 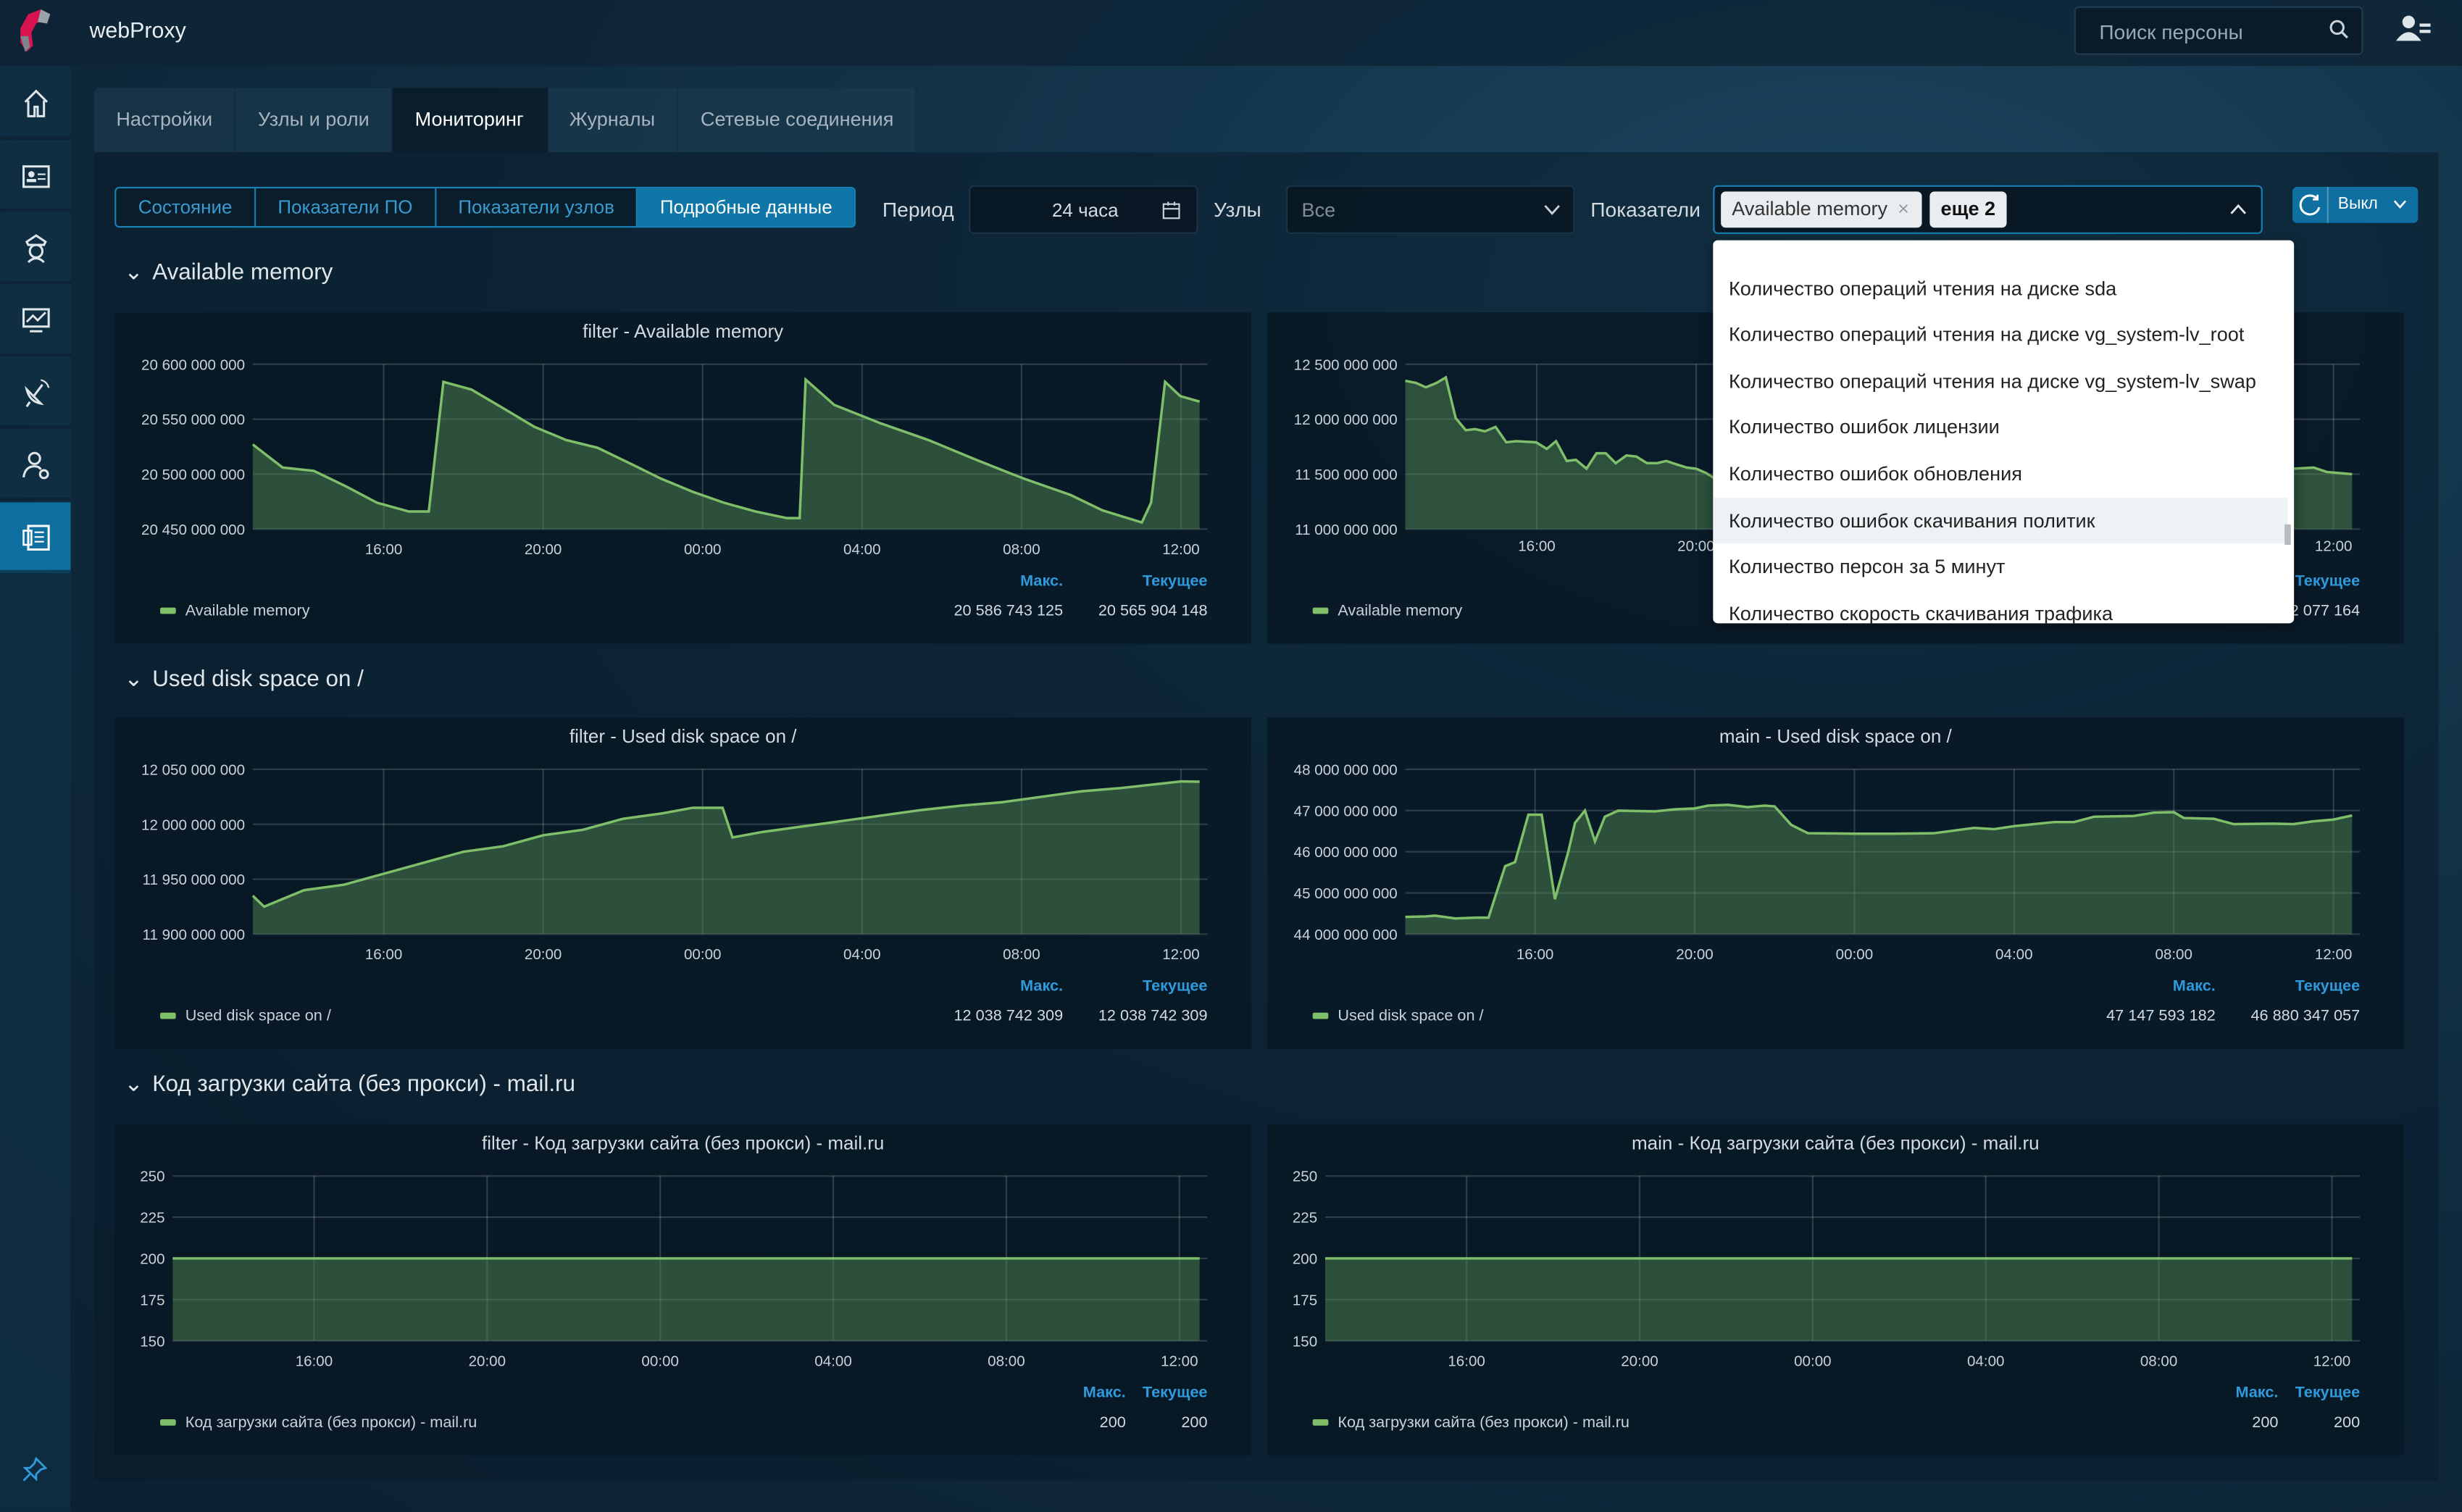 I want to click on subtab-software-metrics: Показатели ПО, so click(x=346, y=207).